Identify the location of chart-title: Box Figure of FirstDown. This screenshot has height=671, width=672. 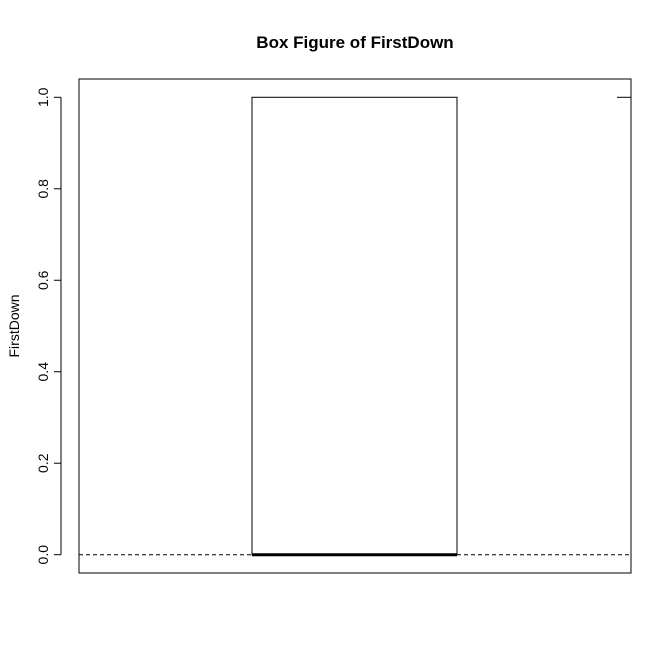
(354, 42).